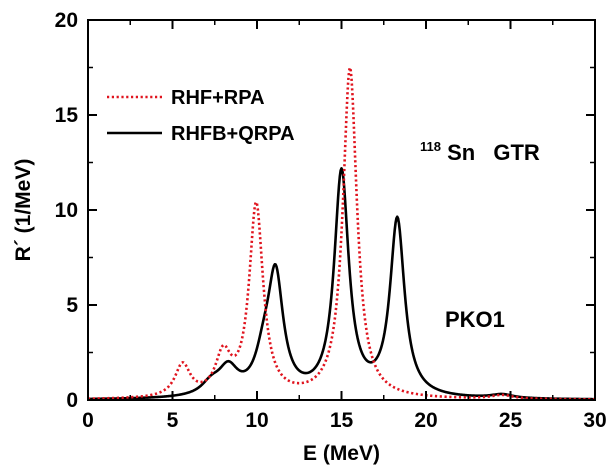 The height and width of the screenshot is (468, 607). Describe the element at coordinates (475, 319) in the screenshot. I see `model-annotation: PKO1` at that location.